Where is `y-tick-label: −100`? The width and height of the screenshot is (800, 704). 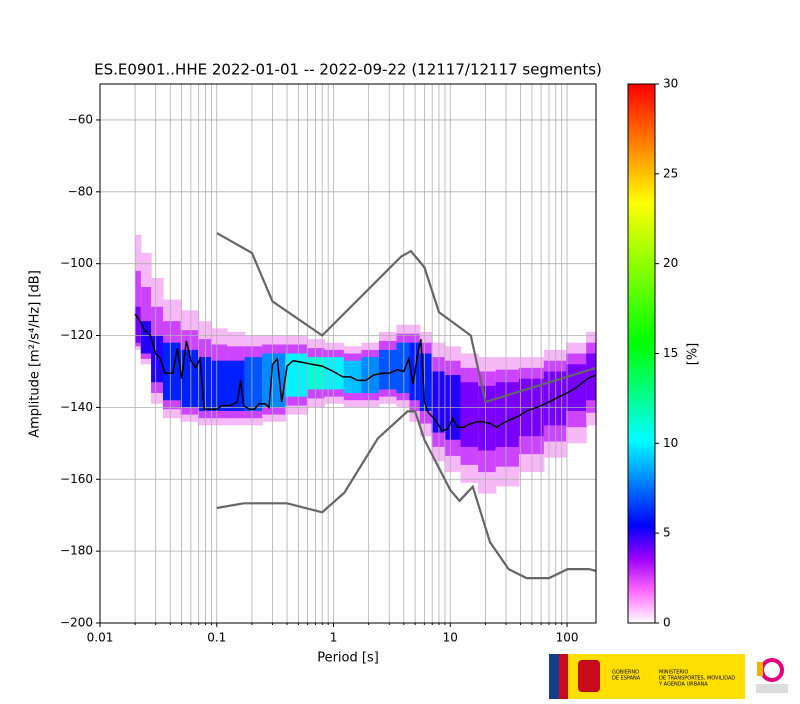
y-tick-label: −100 is located at coordinates (76, 263).